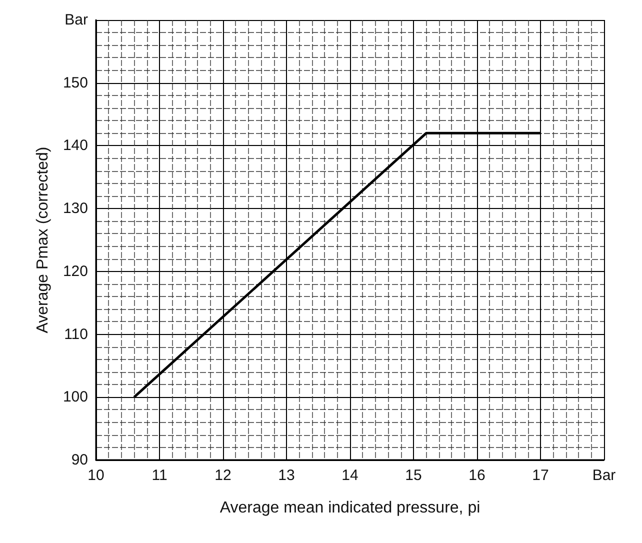 The height and width of the screenshot is (543, 642). What do you see at coordinates (75, 209) in the screenshot?
I see `y-tick-label: 130` at bounding box center [75, 209].